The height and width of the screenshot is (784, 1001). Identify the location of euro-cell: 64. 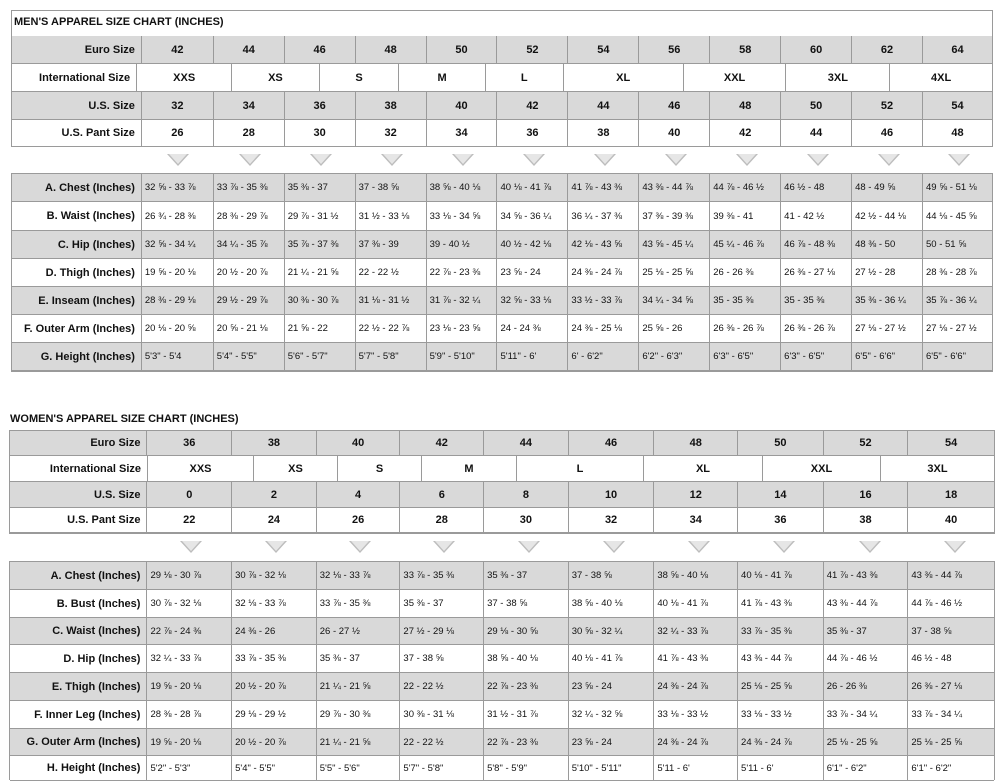
(957, 49).